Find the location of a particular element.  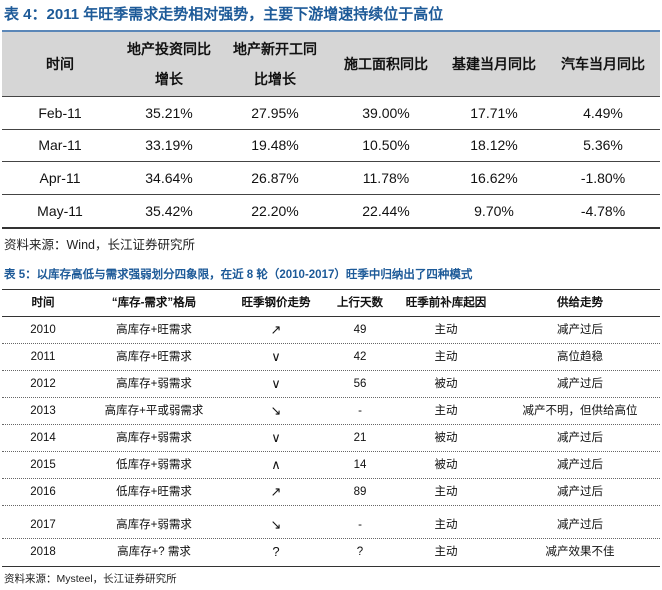

table5-bottom-rule is located at coordinates (331, 566).